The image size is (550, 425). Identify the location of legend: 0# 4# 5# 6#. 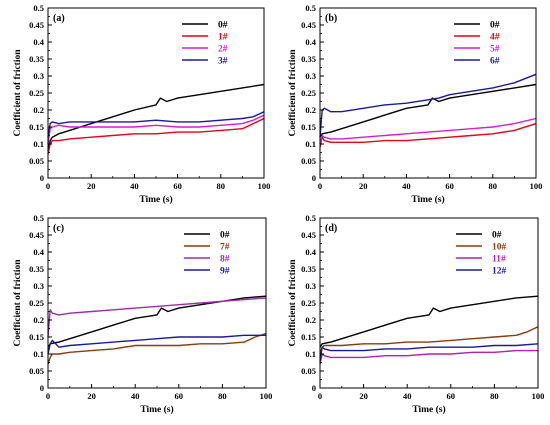
(477, 44).